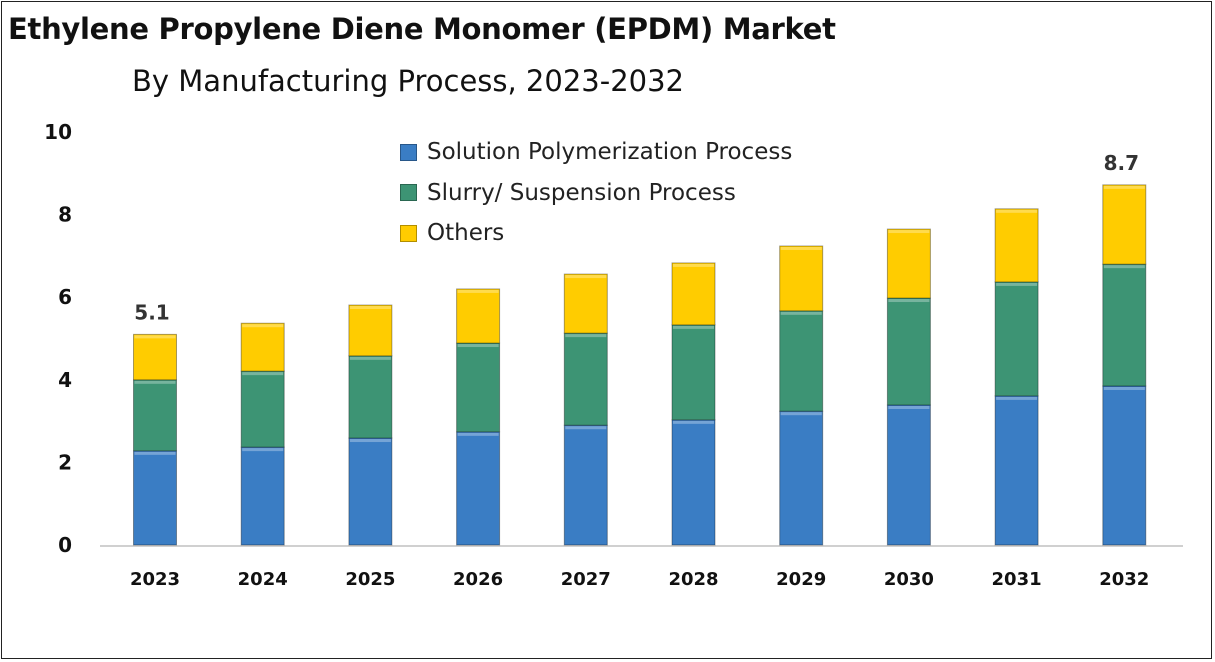 The width and height of the screenshot is (1215, 662). I want to click on x-tick-label: 2032, so click(1124, 579).